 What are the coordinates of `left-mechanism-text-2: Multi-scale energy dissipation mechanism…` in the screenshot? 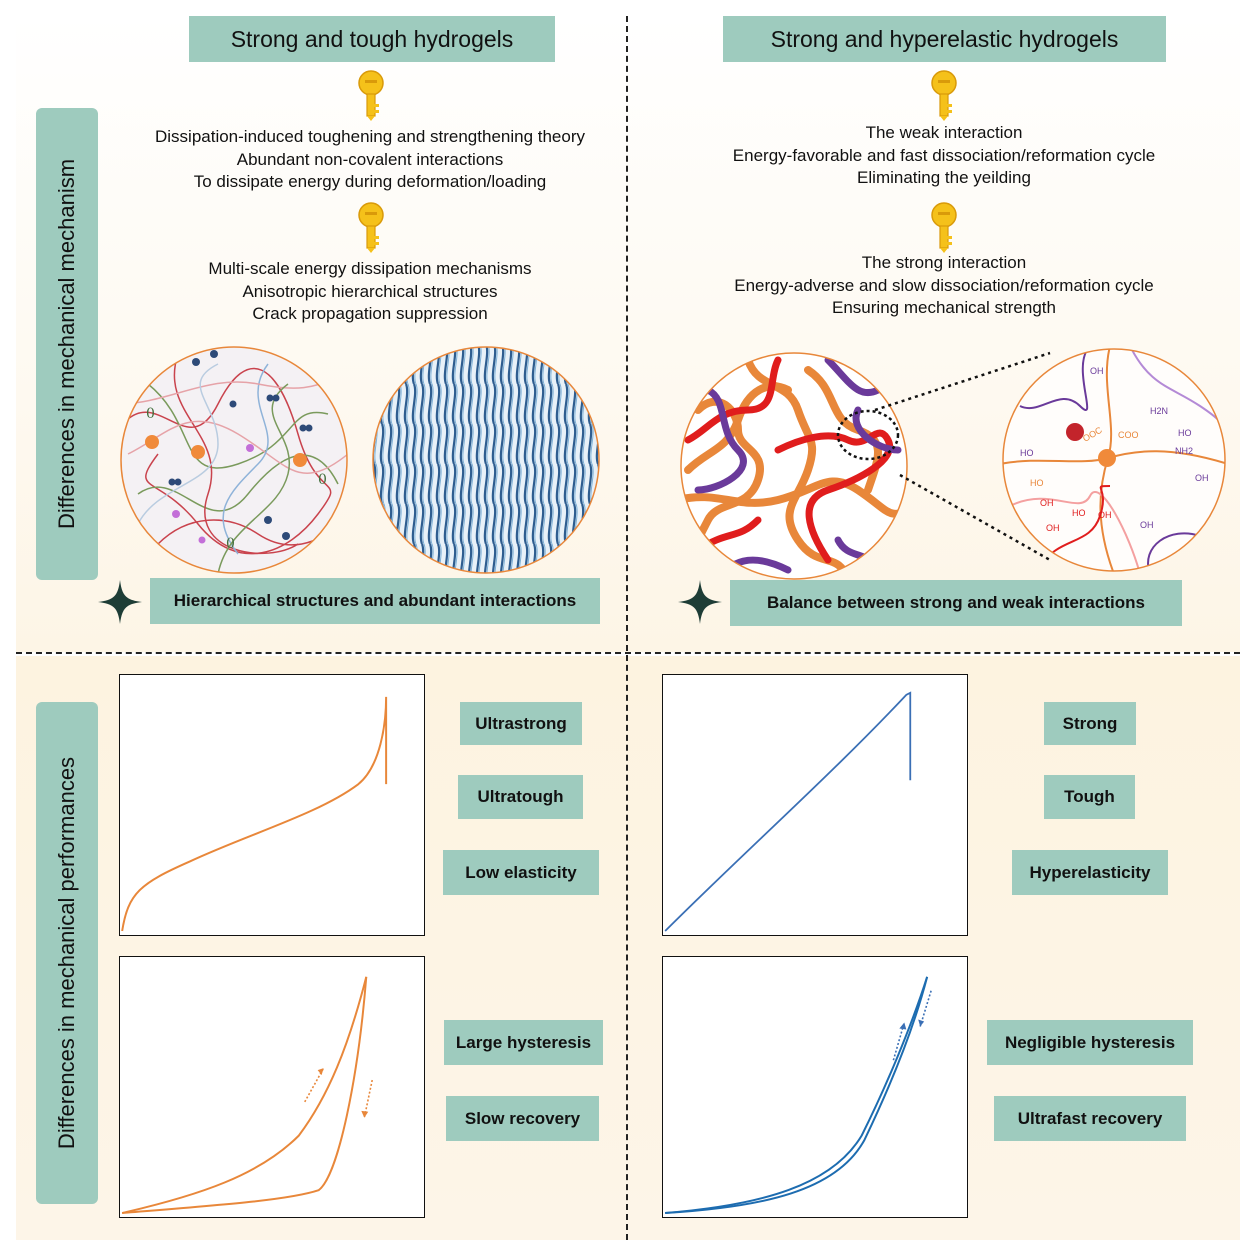 It's located at (370, 292).